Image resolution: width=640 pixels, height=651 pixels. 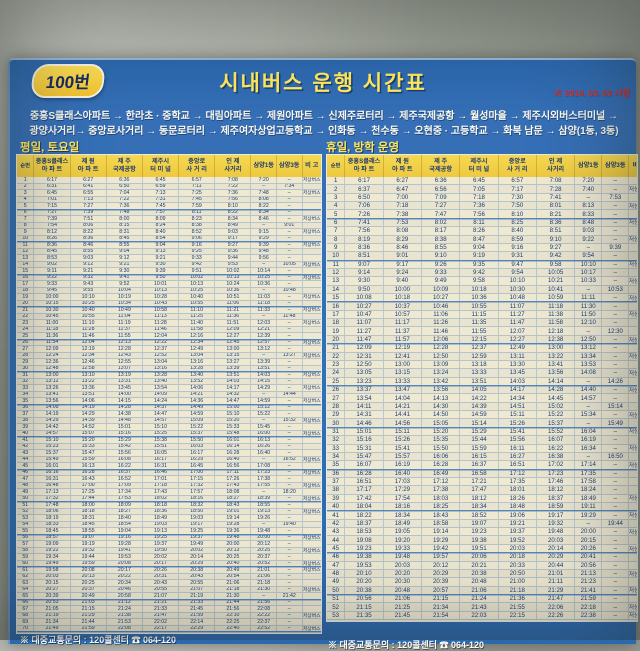 I want to click on time-cell: 21:15, so click(x=363, y=607).